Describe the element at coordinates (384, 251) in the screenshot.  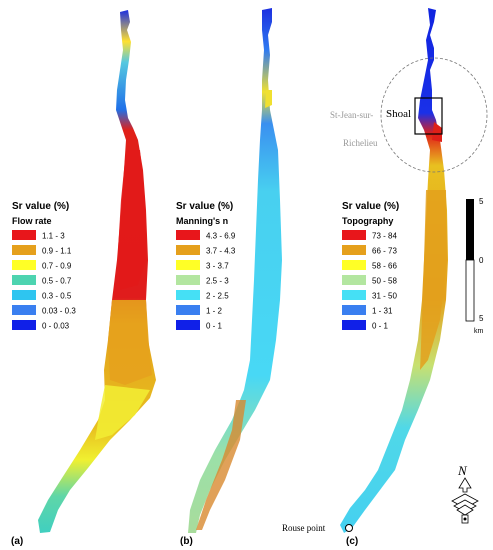
I see `legend-class-label: 66 - 73` at that location.